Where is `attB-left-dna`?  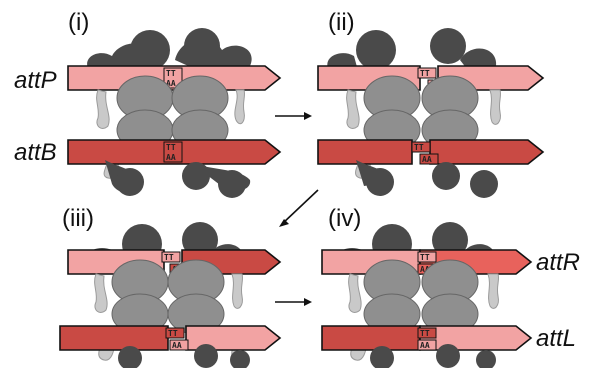
attB-left-dna is located at coordinates (365, 152).